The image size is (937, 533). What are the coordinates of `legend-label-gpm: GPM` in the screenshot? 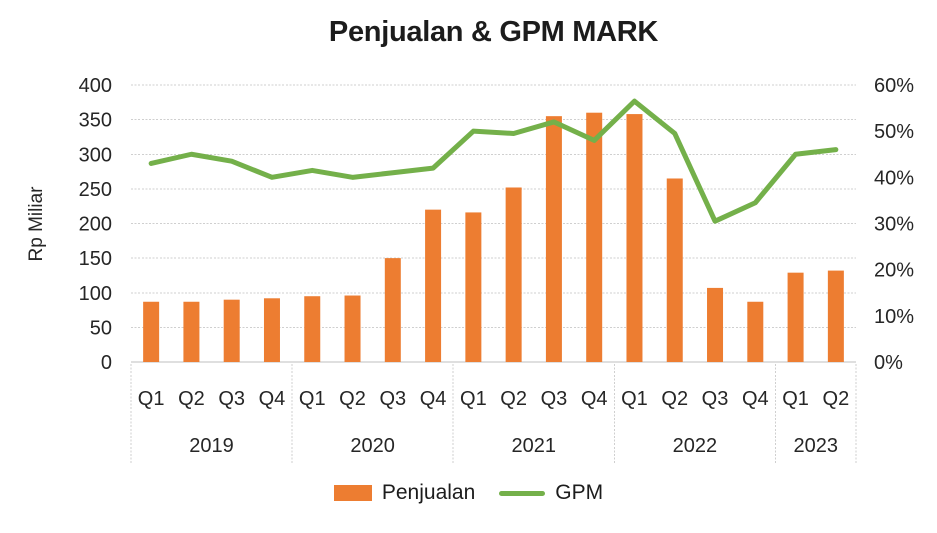 It's located at (579, 492).